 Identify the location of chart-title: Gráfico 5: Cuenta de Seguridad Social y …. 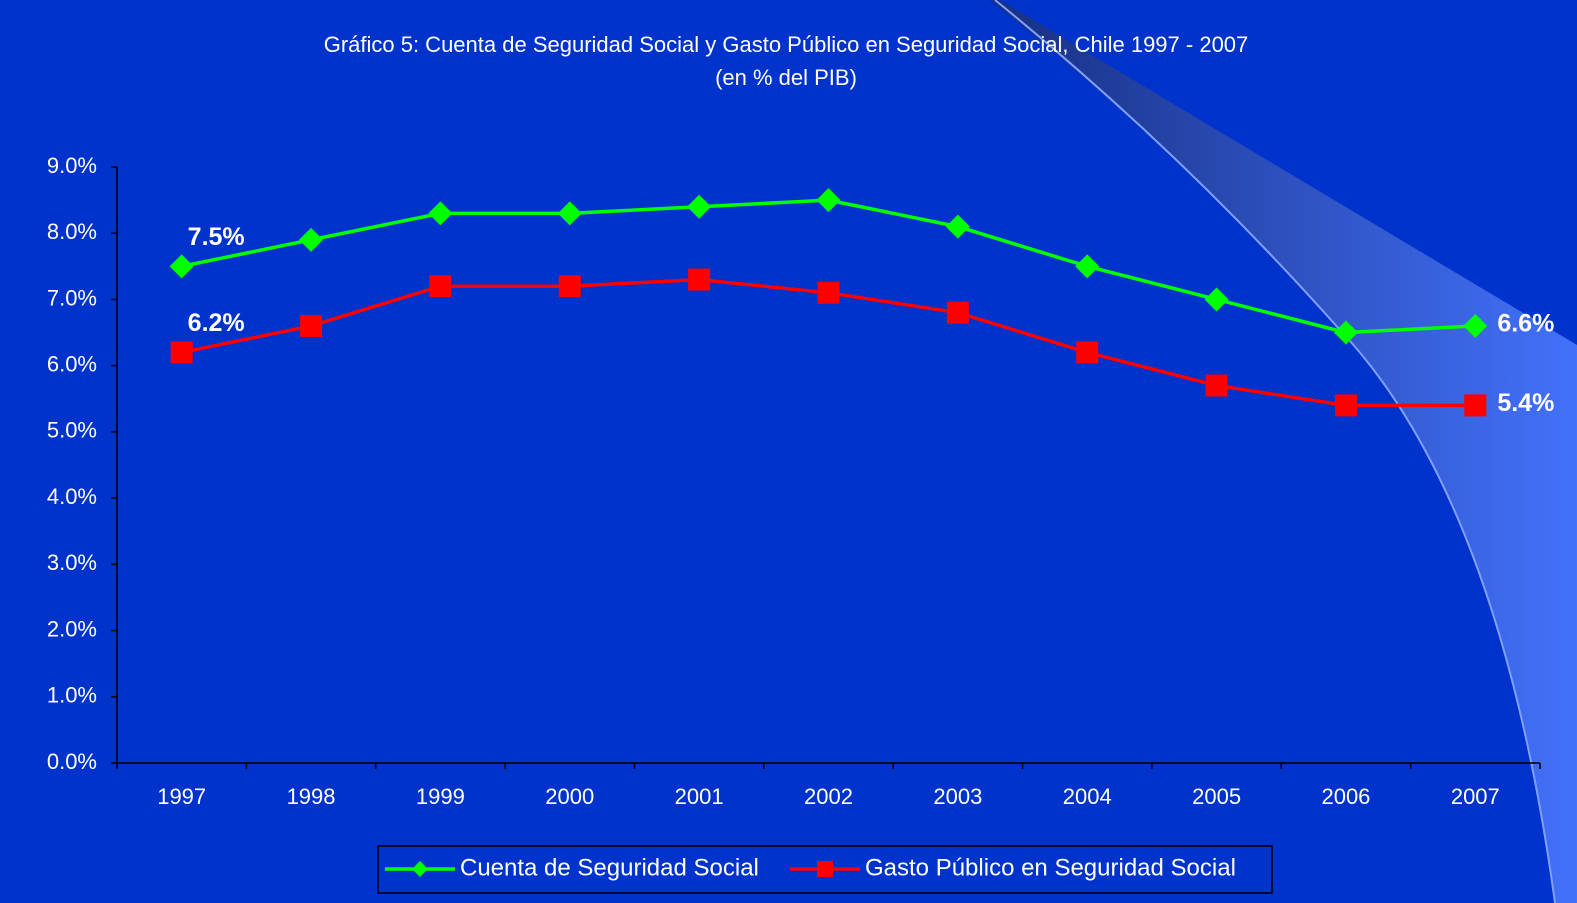
(786, 44).